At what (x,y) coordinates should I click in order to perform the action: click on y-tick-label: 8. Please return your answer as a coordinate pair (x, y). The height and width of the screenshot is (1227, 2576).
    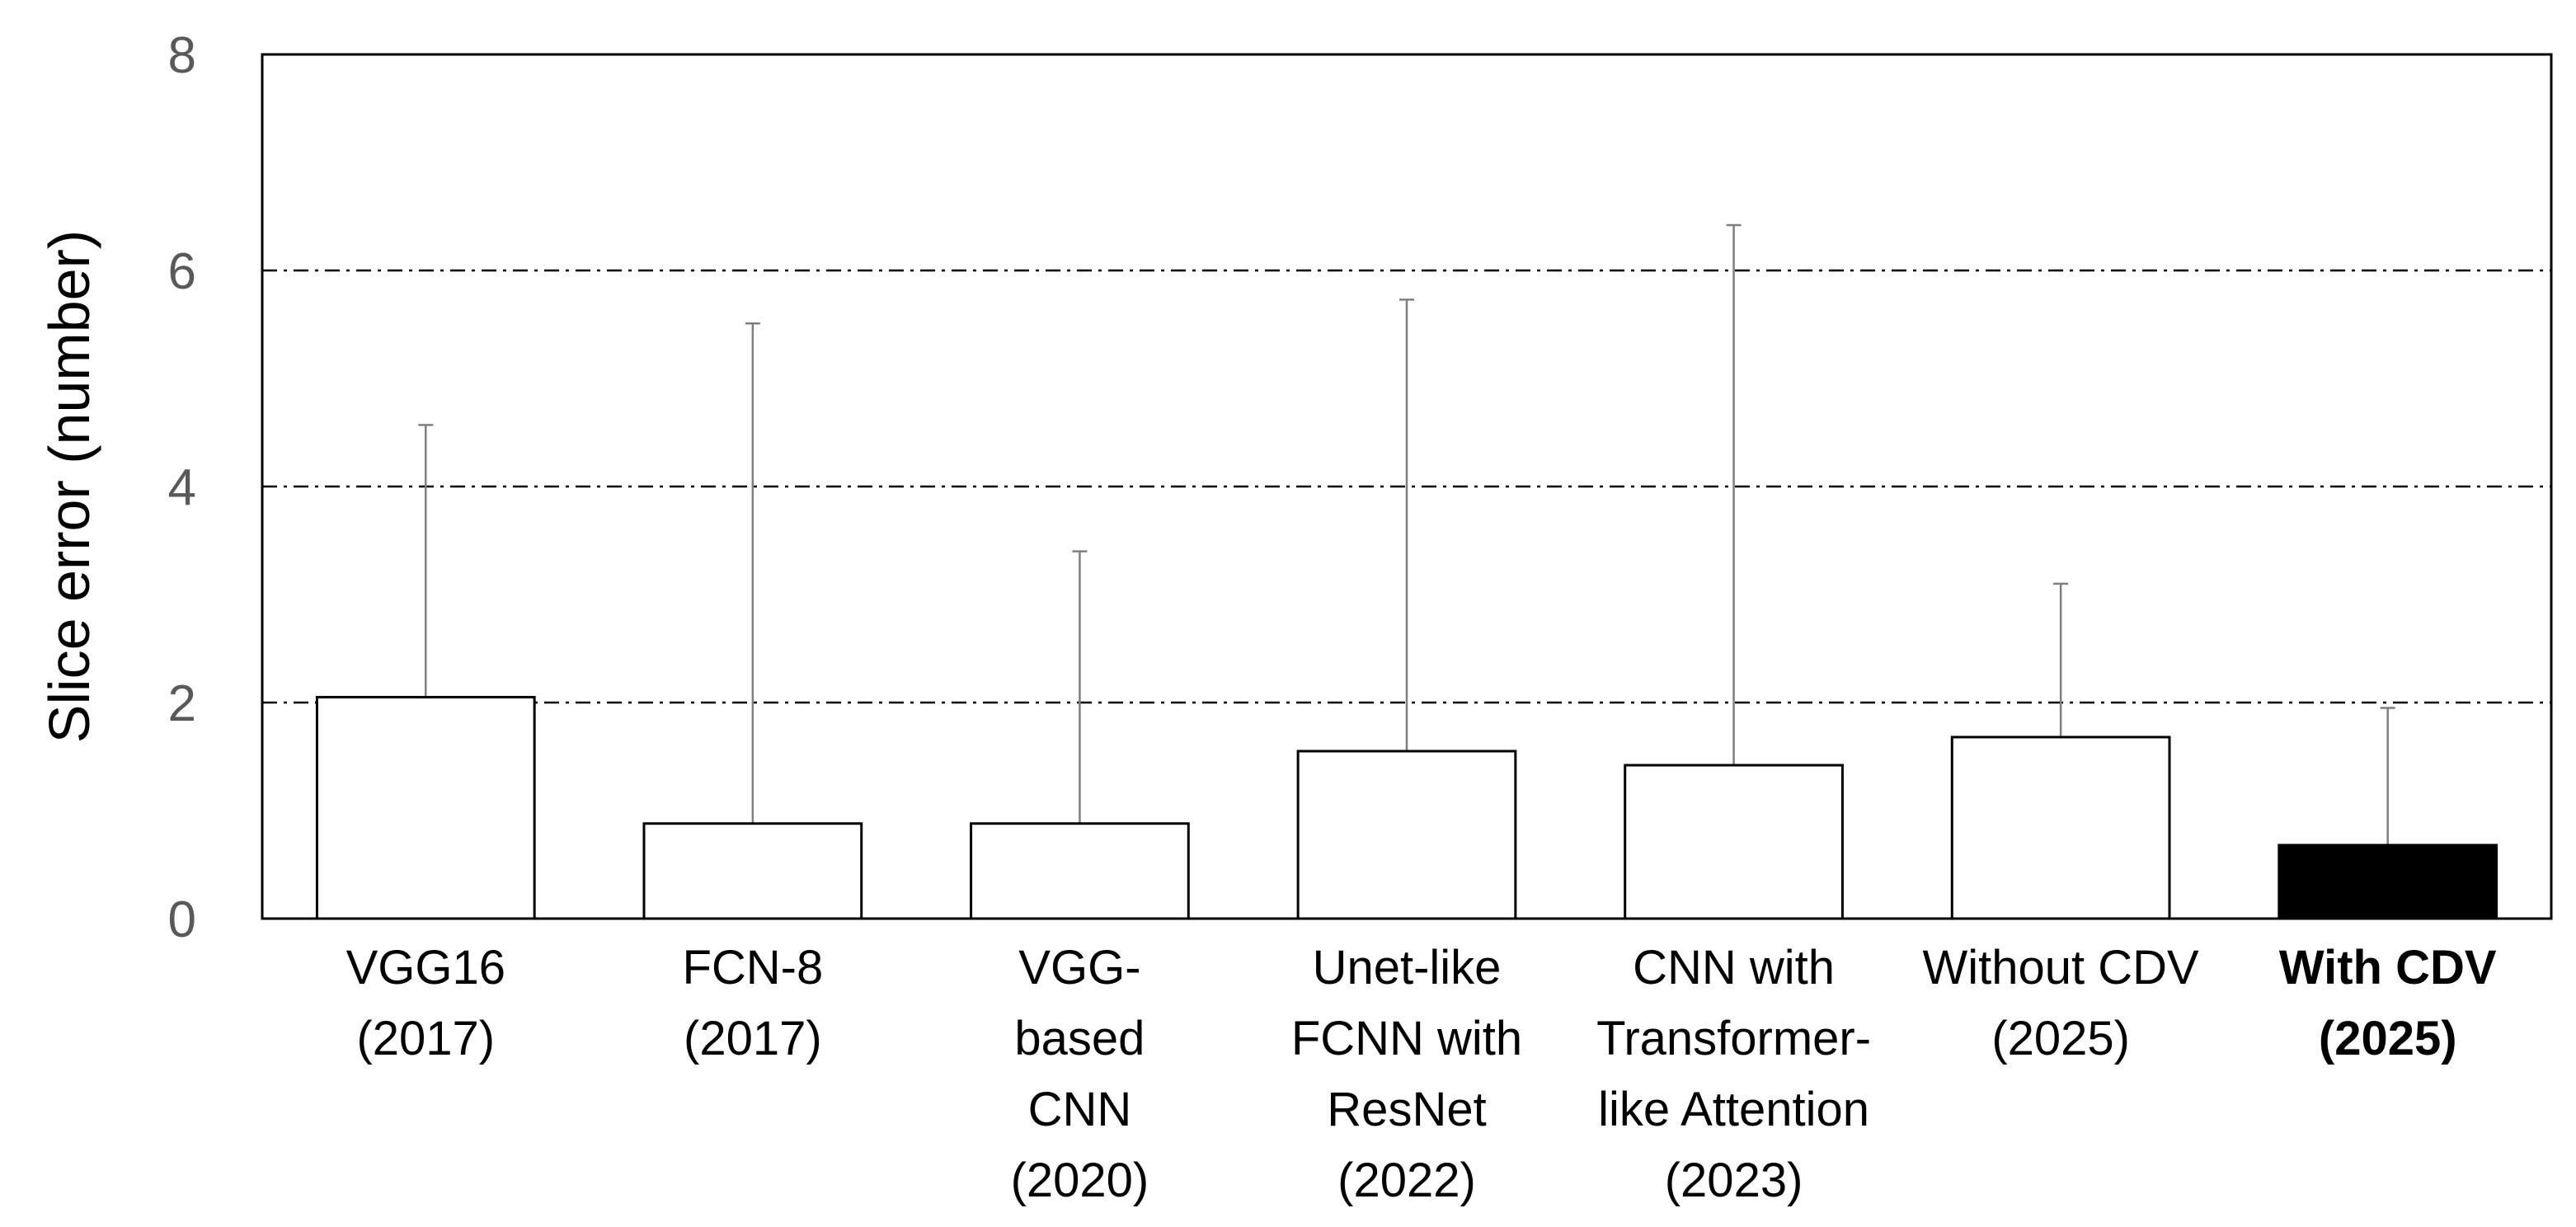
    Looking at the image, I should click on (182, 55).